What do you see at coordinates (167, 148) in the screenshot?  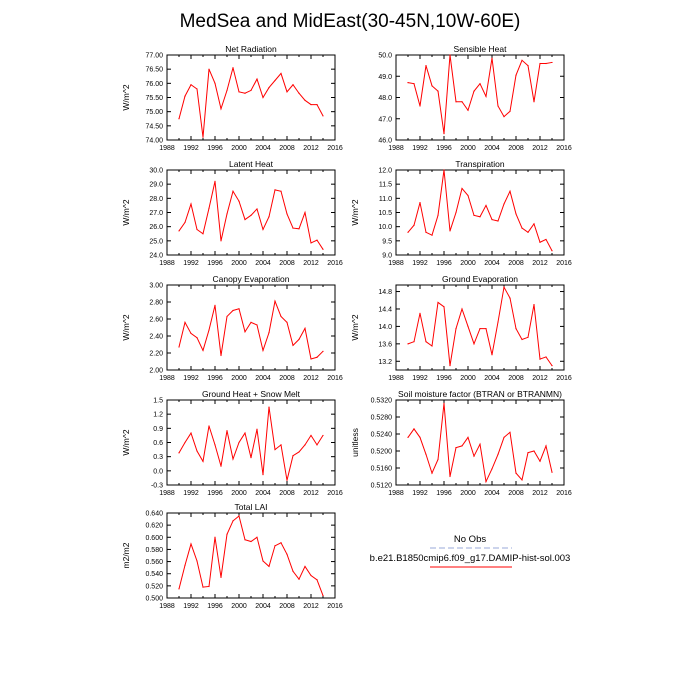 I see `x-tick-label: 1988` at bounding box center [167, 148].